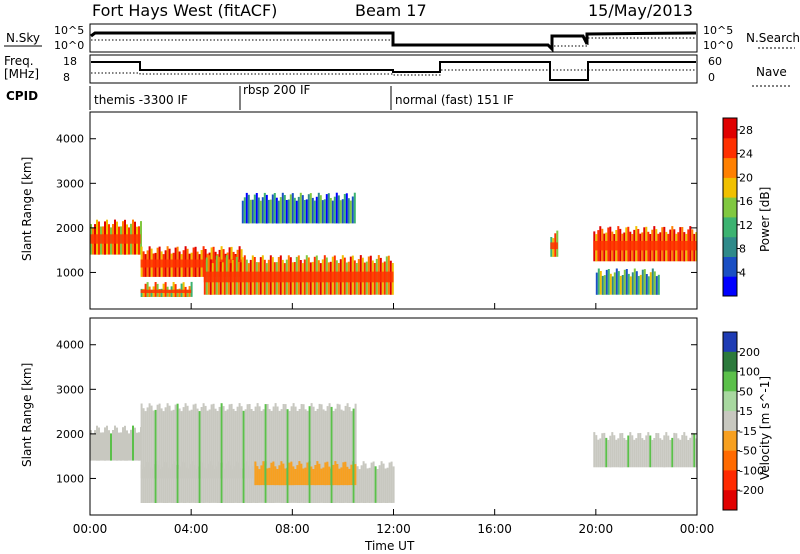 This screenshot has width=800, height=554. What do you see at coordinates (751, 470) in the screenshot?
I see `colorbar-tick-label: -100` at bounding box center [751, 470].